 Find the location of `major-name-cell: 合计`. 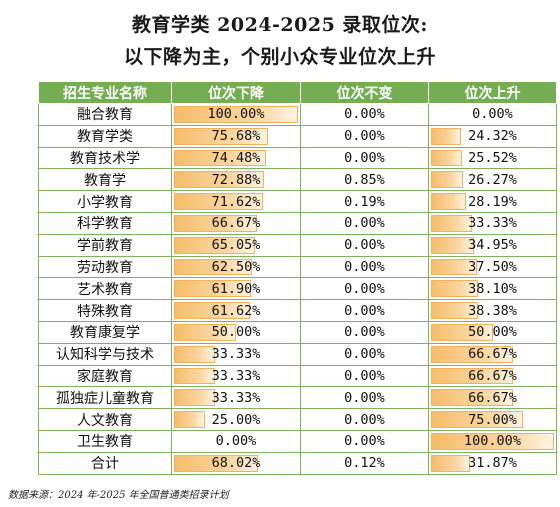

major-name-cell: 合计 is located at coordinates (105, 463).